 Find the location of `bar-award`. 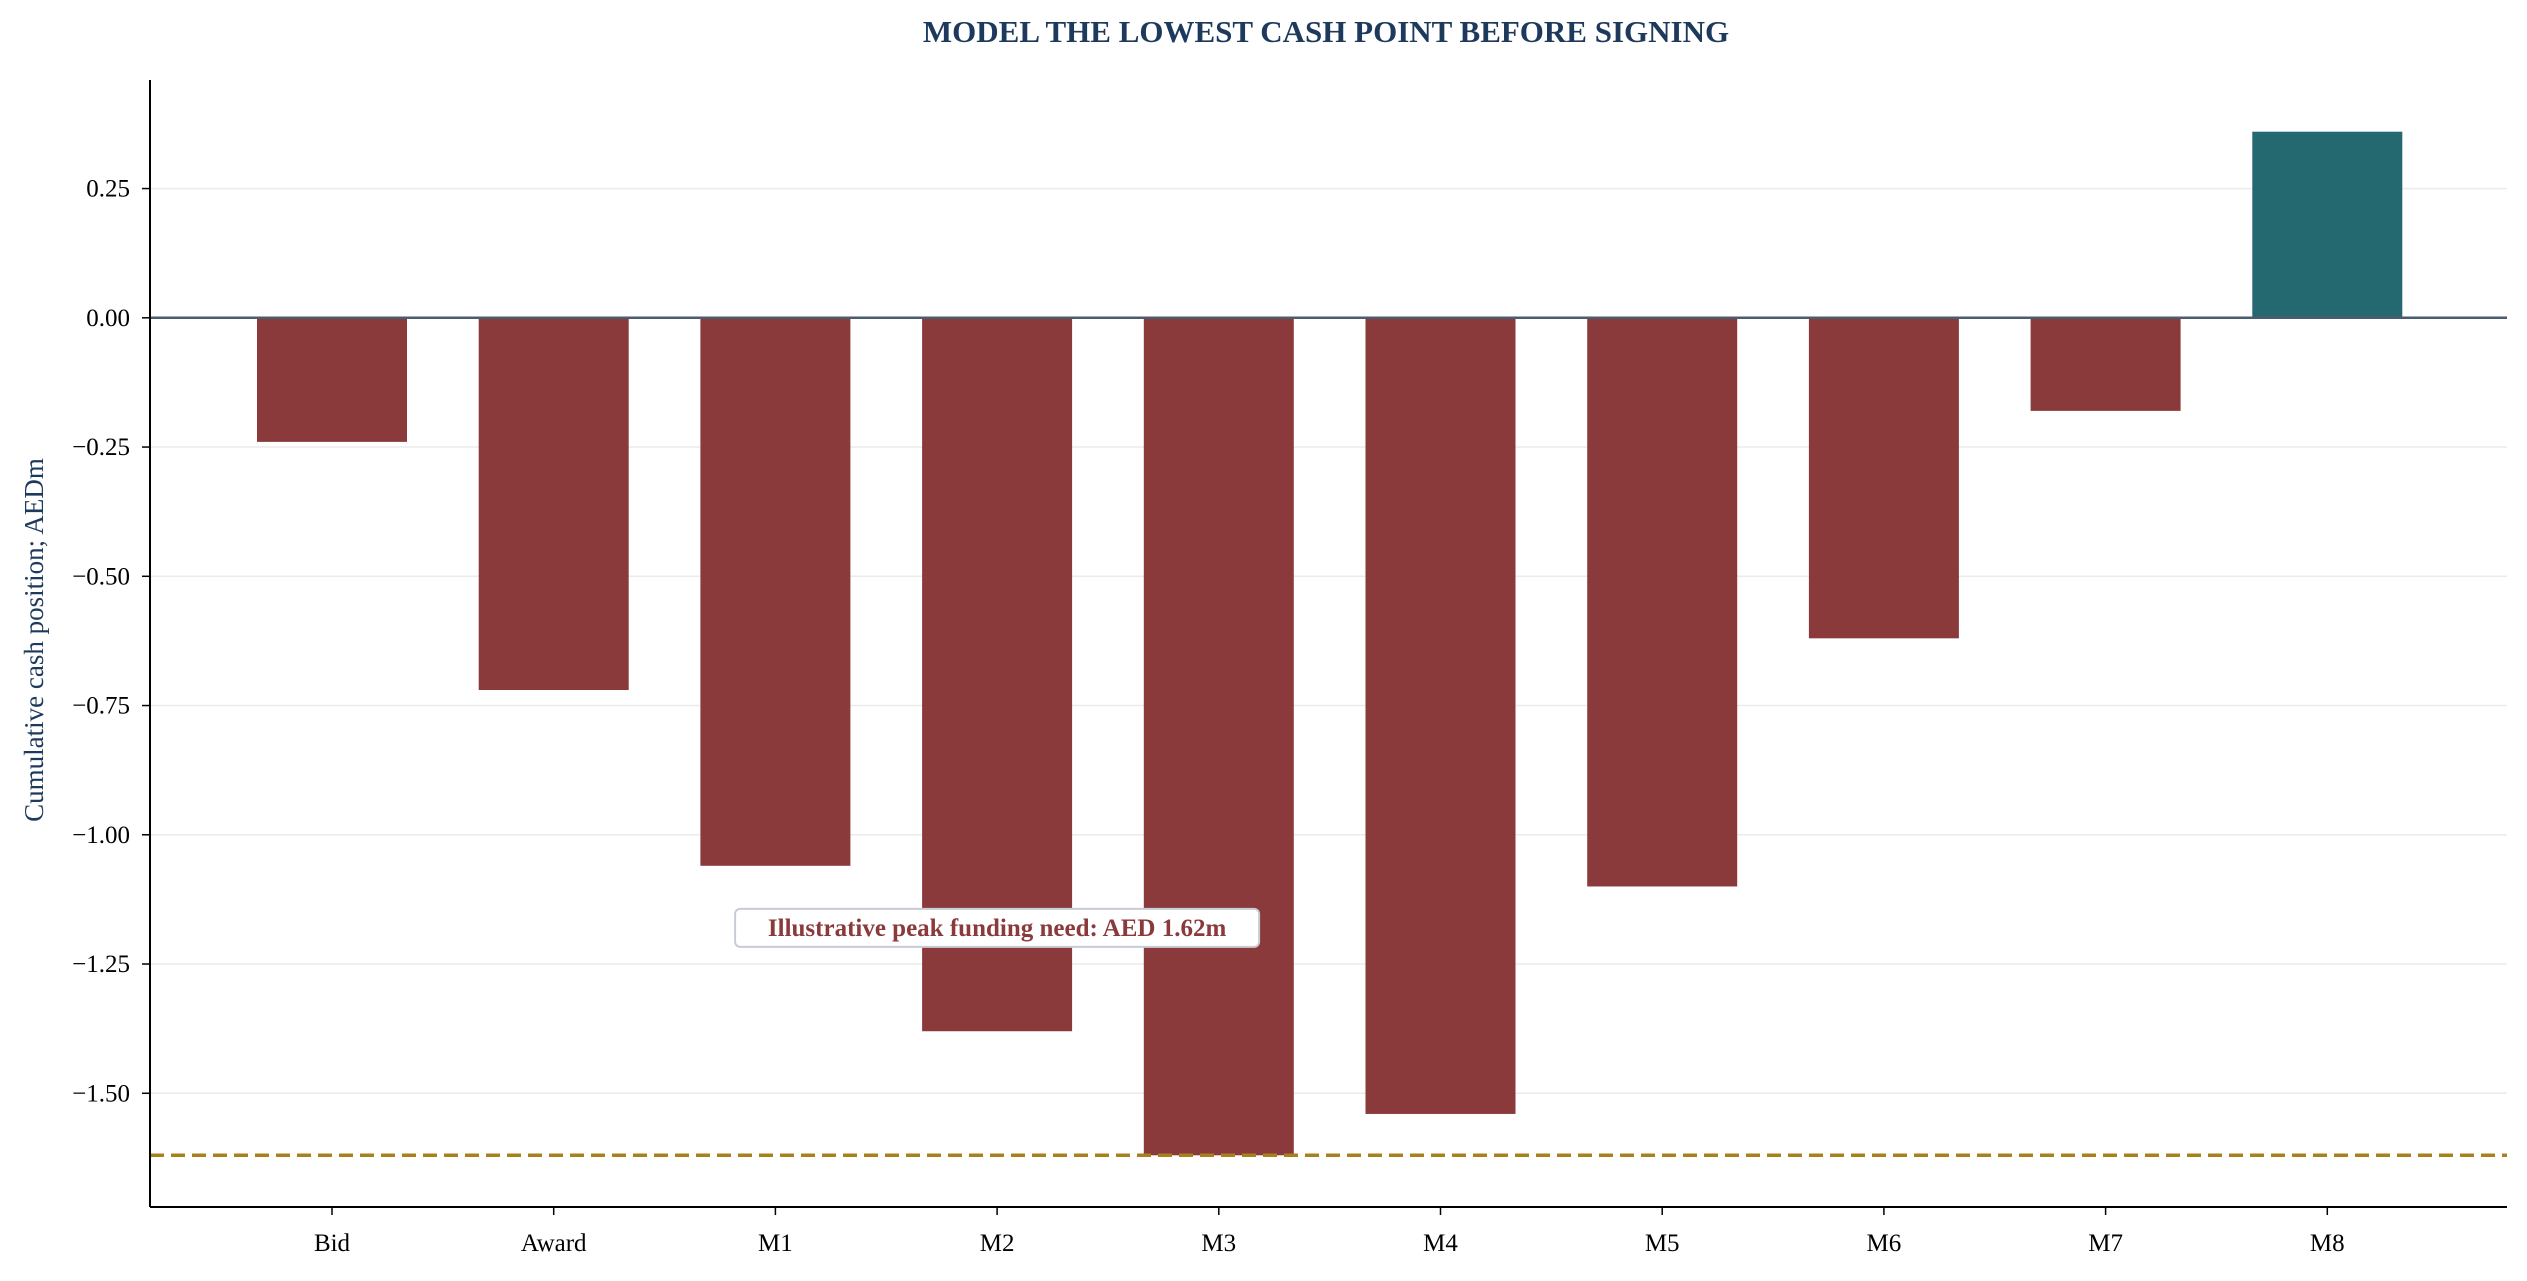

bar-award is located at coordinates (553, 504).